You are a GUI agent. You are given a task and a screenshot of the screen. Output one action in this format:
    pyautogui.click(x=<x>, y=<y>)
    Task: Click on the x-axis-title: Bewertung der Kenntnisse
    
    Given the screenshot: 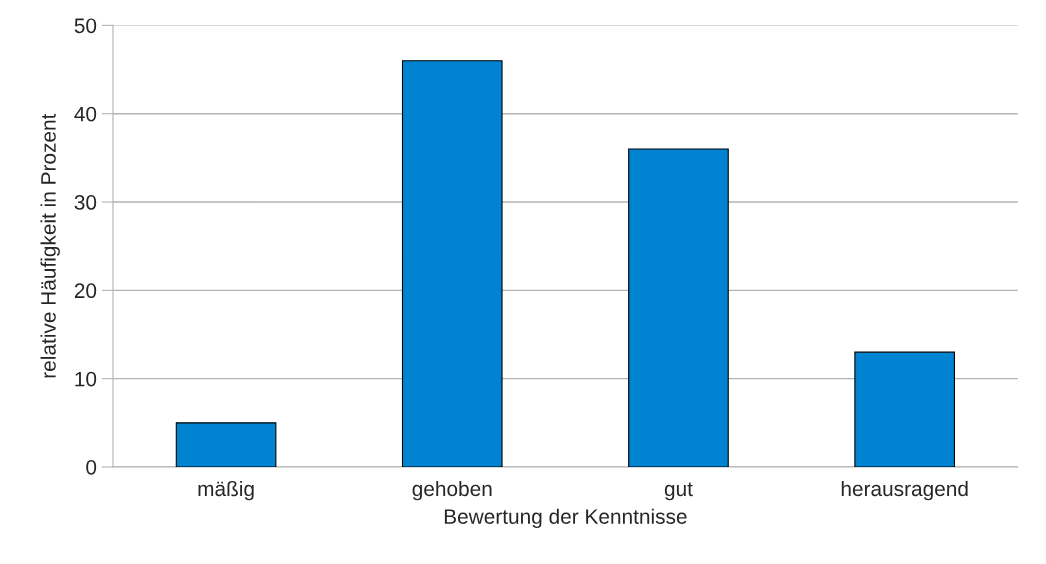 What is the action you would take?
    pyautogui.click(x=565, y=518)
    